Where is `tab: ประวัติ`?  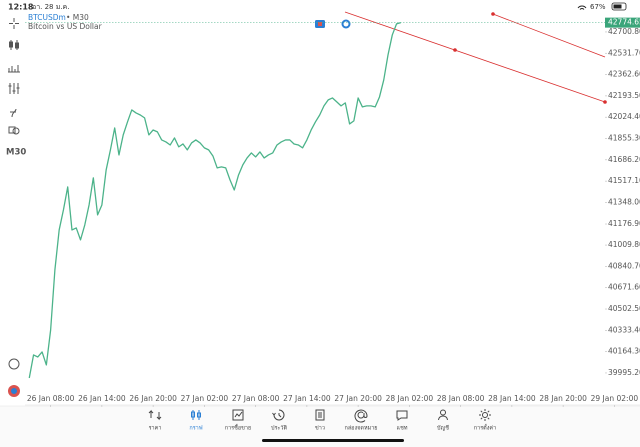 tab: ประวัติ is located at coordinates (279, 420).